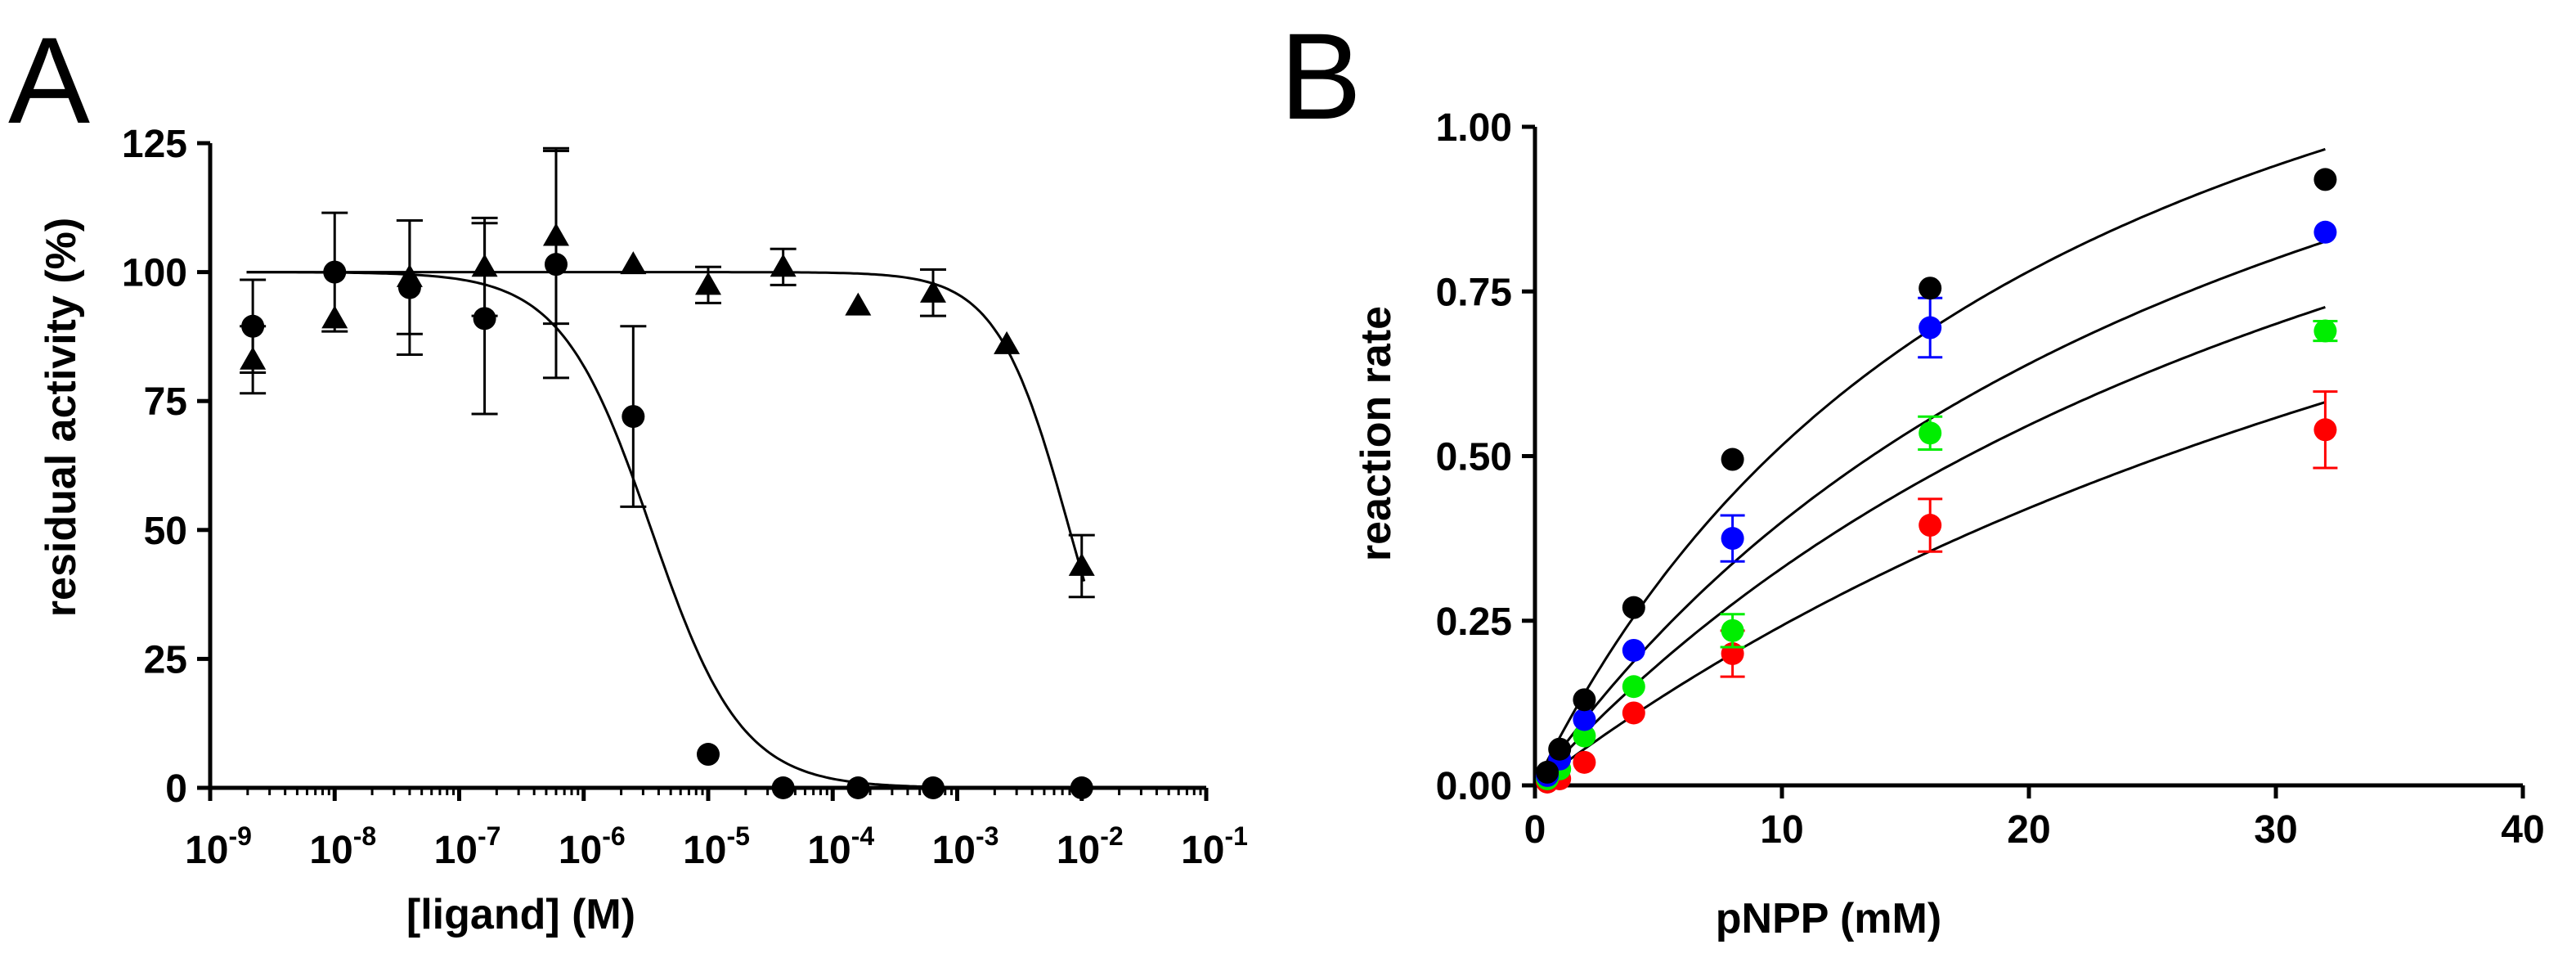 The image size is (2576, 967). What do you see at coordinates (840, 846) in the screenshot?
I see `panel-a-x-tick-label: 10⁻⁴` at bounding box center [840, 846].